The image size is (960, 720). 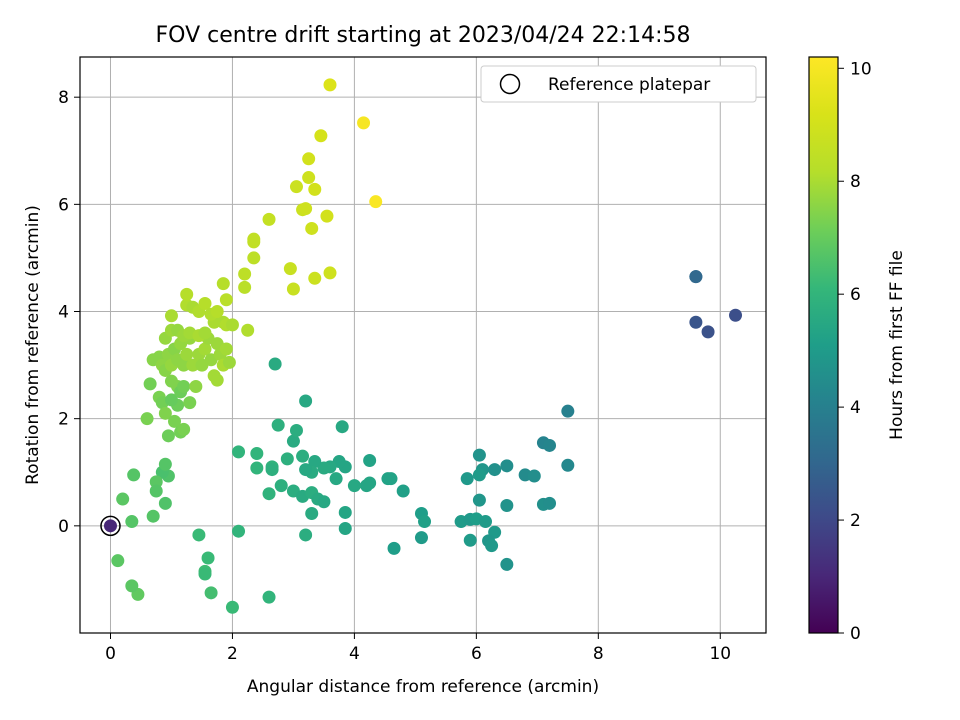 I want to click on colorbar-tick-label: 8, so click(x=855, y=182).